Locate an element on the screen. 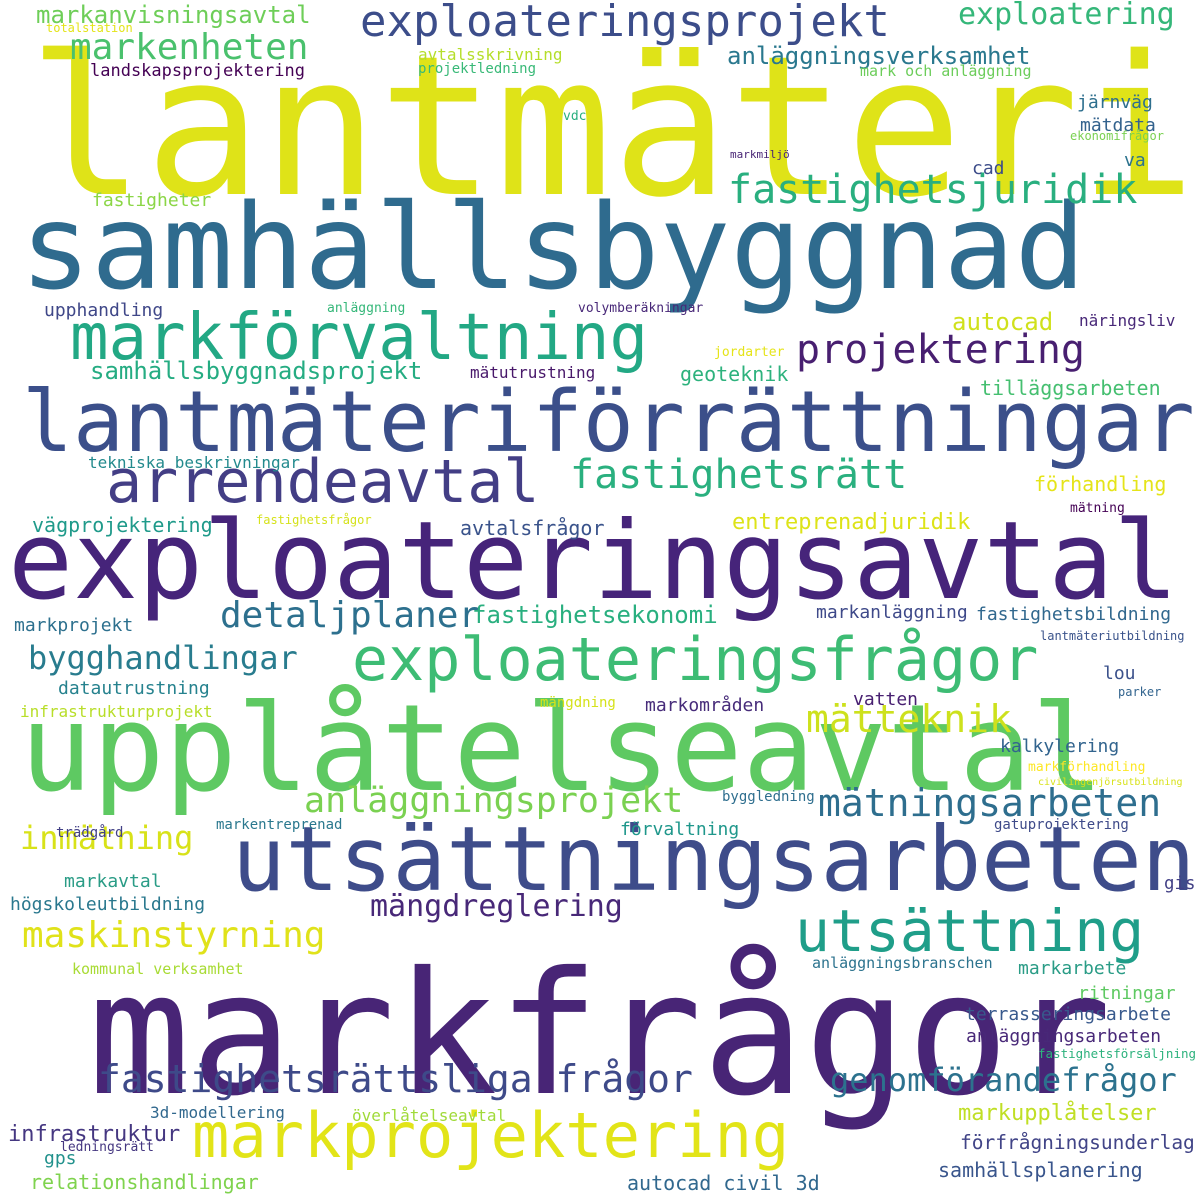 The height and width of the screenshot is (1200, 1200). word-11: arrendeavtal is located at coordinates (323, 482).